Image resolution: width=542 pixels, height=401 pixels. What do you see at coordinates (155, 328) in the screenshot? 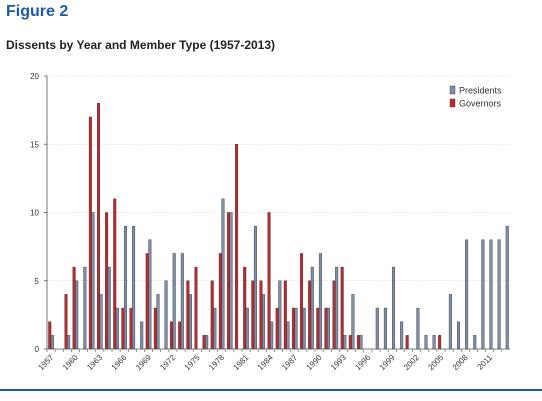
I see `bar-governors-1970` at bounding box center [155, 328].